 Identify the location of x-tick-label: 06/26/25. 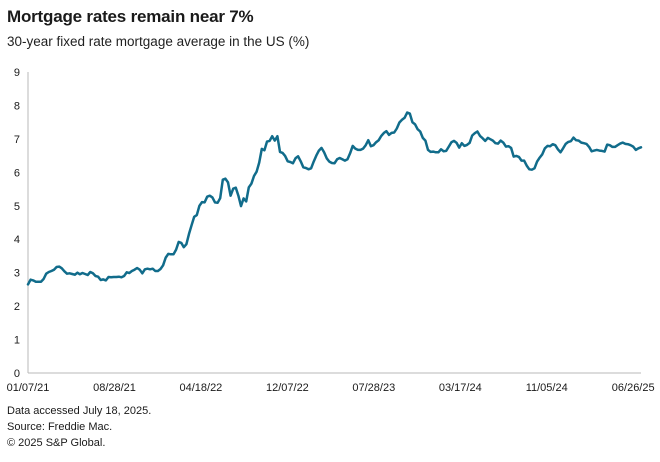
(633, 388).